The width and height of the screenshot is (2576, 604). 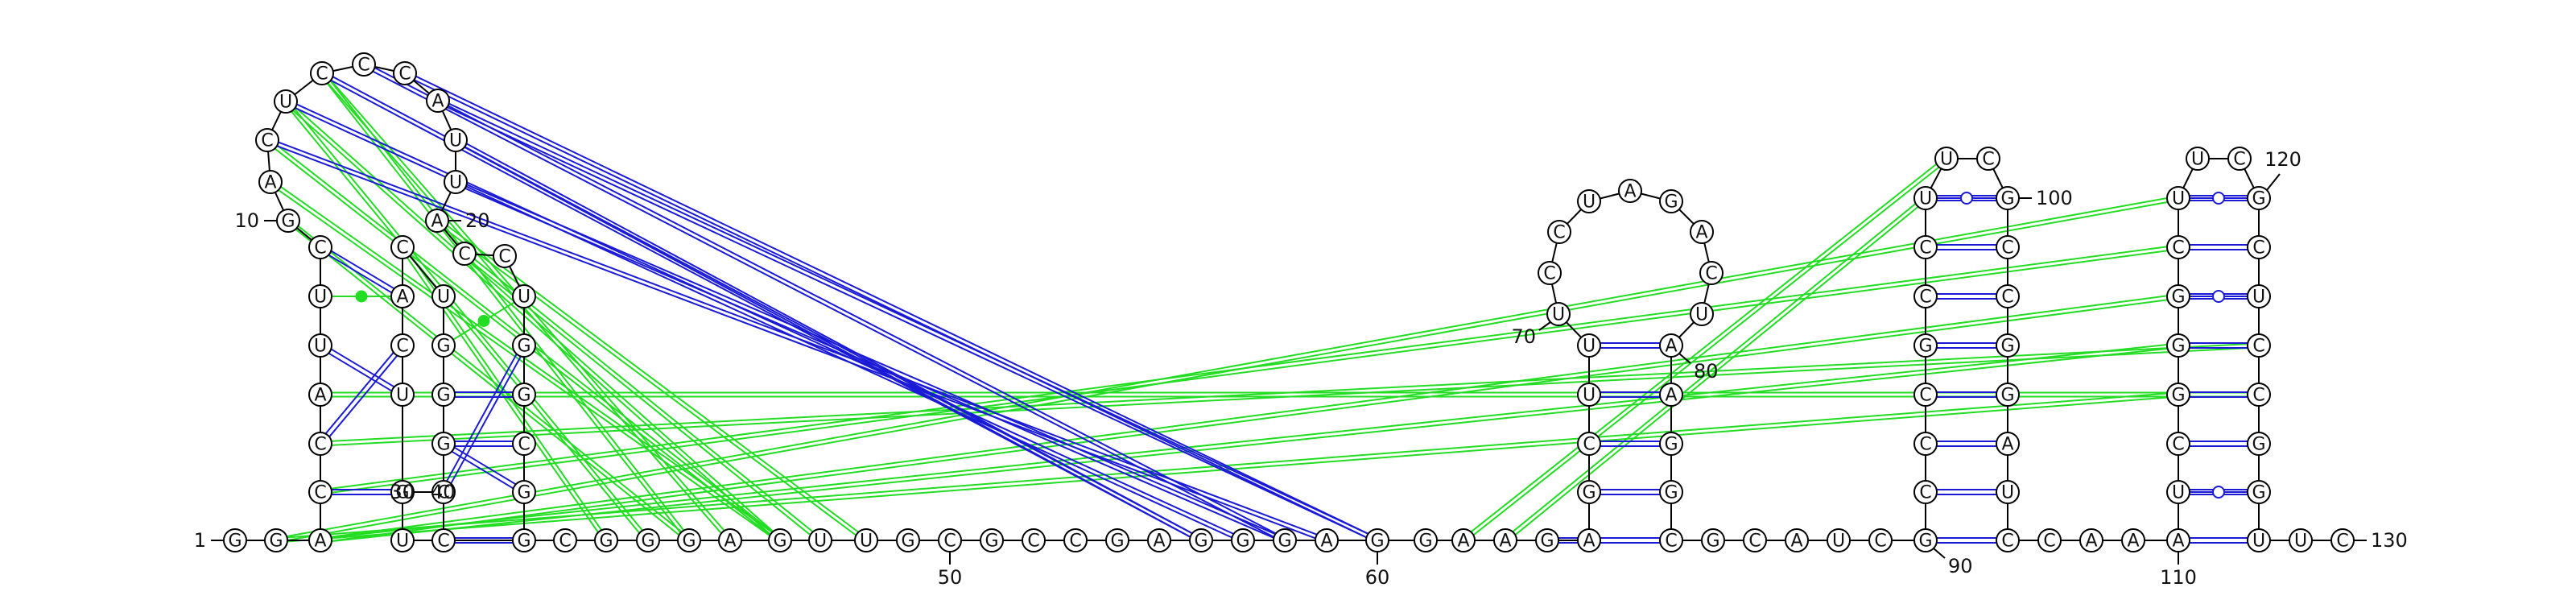 I want to click on nucleotide-105: U, so click(x=2008, y=492).